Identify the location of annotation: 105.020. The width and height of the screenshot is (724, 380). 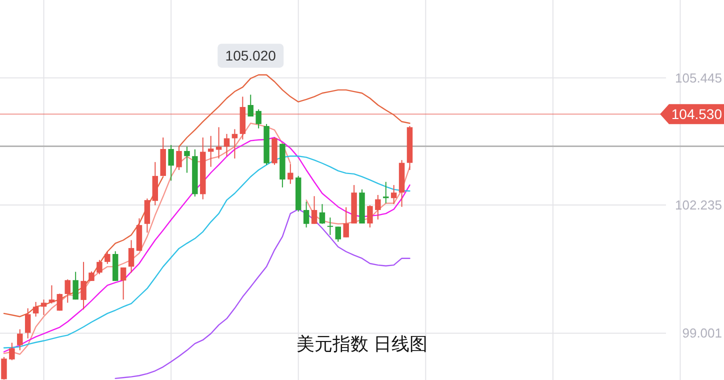
(250, 56).